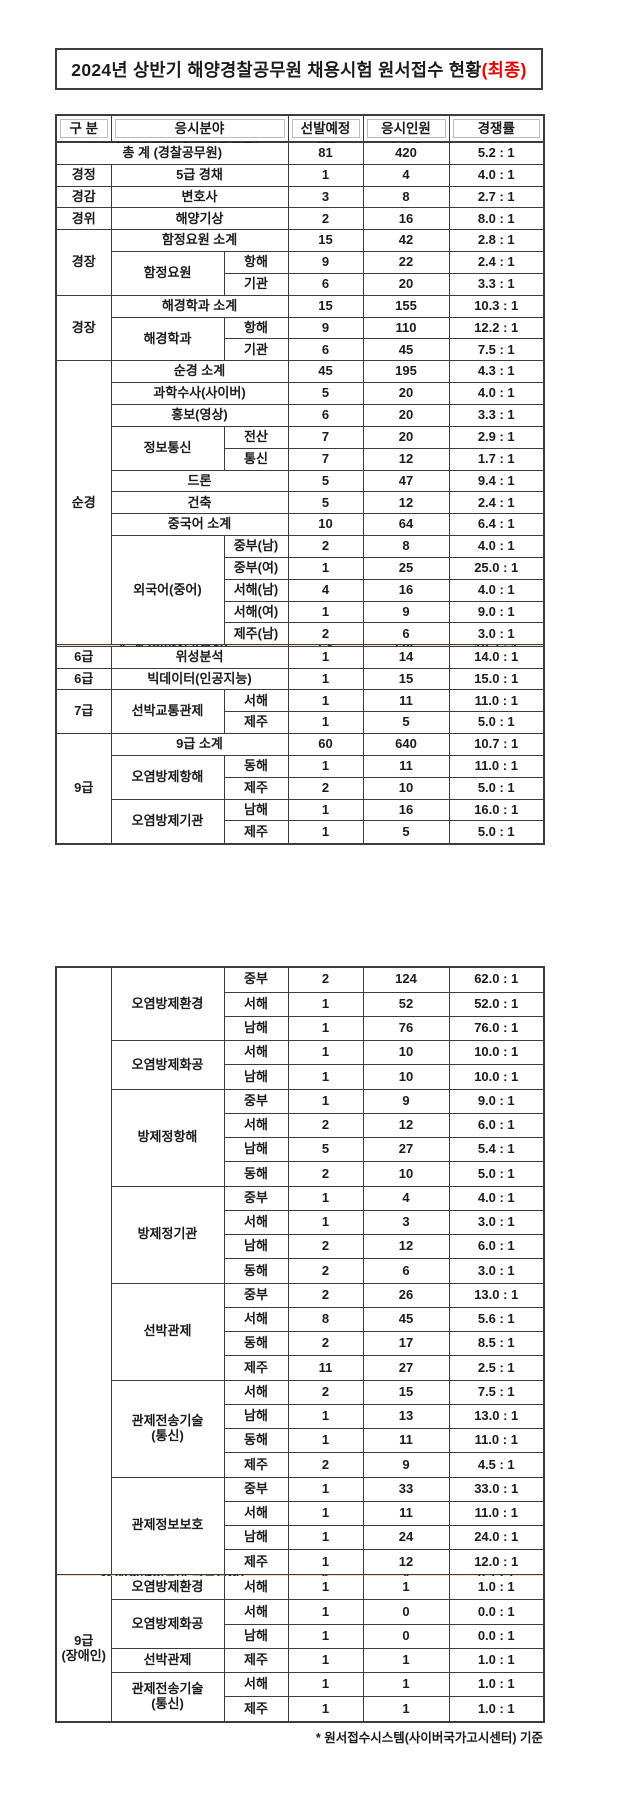 This screenshot has width=642, height=1816. Describe the element at coordinates (325, 590) in the screenshot. I see `table-cell: 4` at that location.